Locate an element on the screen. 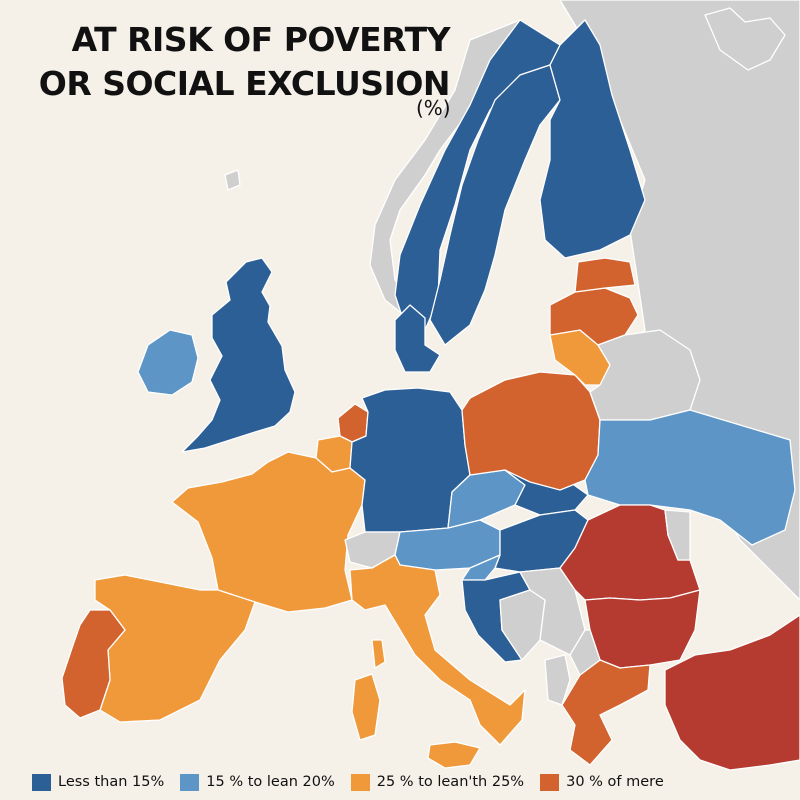 Image resolution: width=800 pixels, height=800 pixels. legend-item: 25 % to lean'th 25% is located at coordinates (437, 782).